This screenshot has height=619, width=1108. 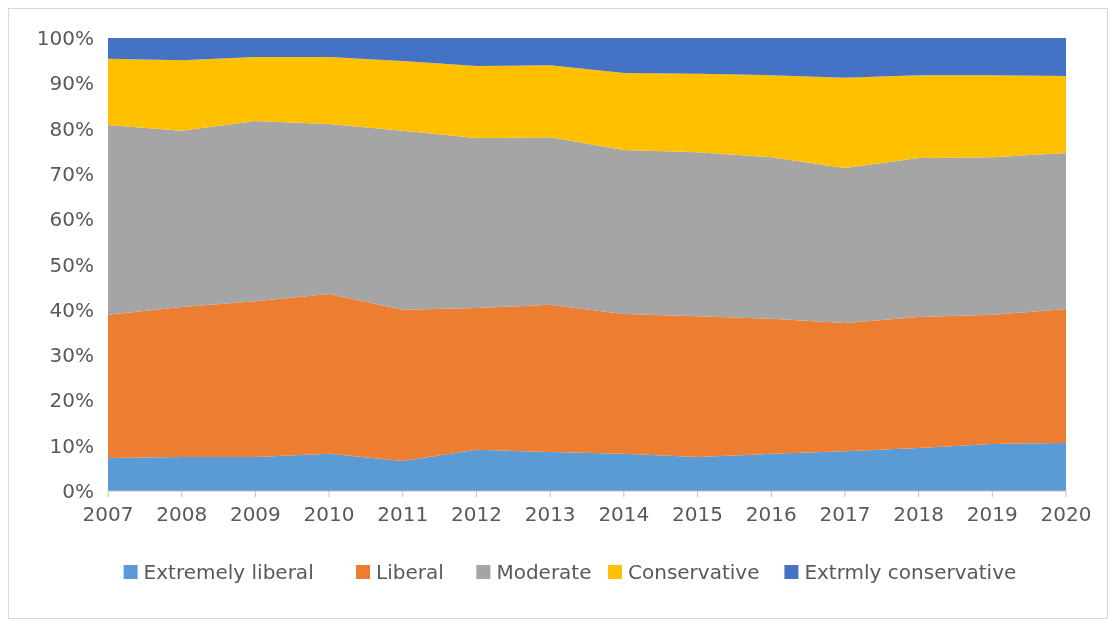 I want to click on y-tick-label: 50%, so click(x=71, y=264).